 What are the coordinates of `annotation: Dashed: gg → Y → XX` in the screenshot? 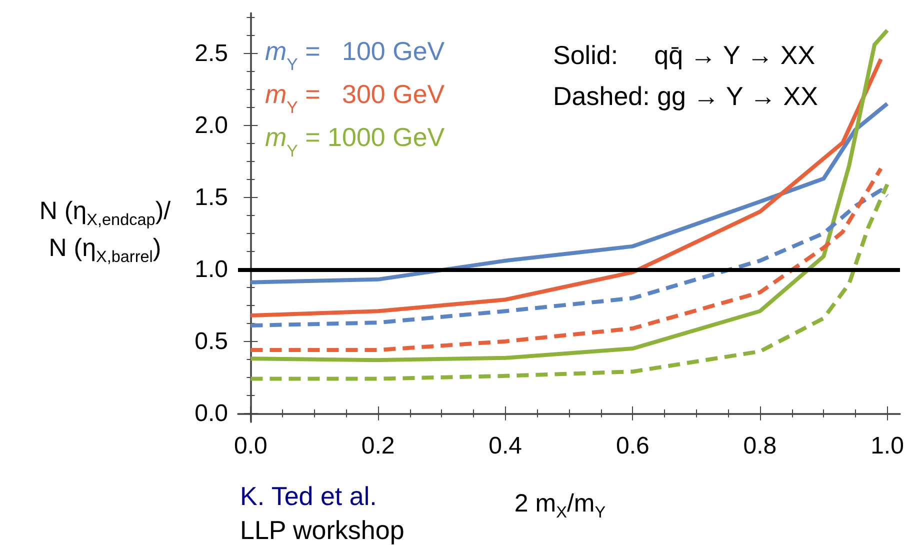 It's located at (685, 96).